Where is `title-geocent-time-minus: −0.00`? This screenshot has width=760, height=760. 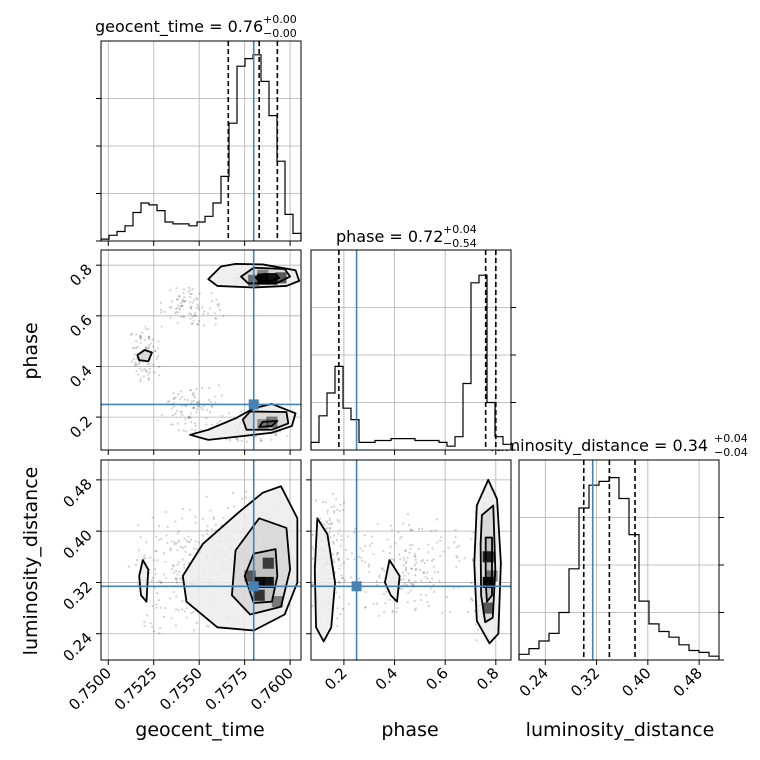
title-geocent-time-minus: −0.00 is located at coordinates (280, 33).